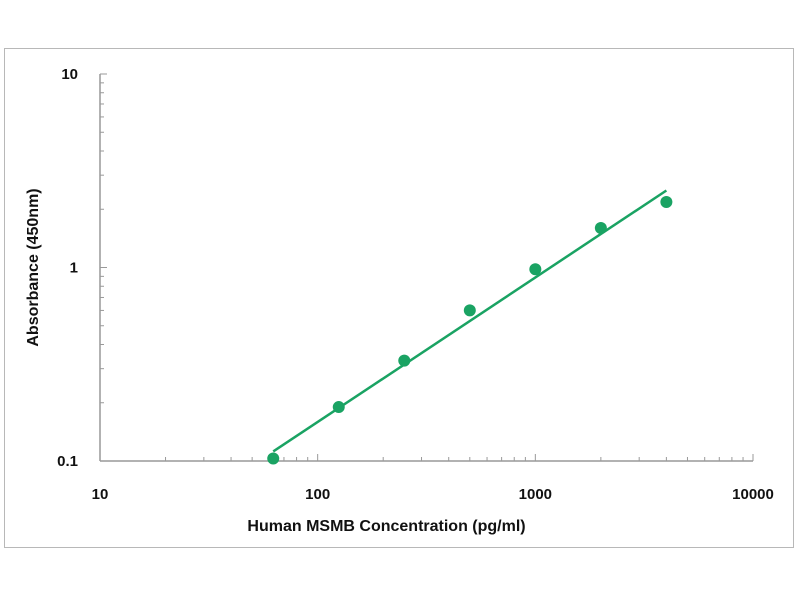  I want to click on x-tick-label: 1000, so click(535, 494).